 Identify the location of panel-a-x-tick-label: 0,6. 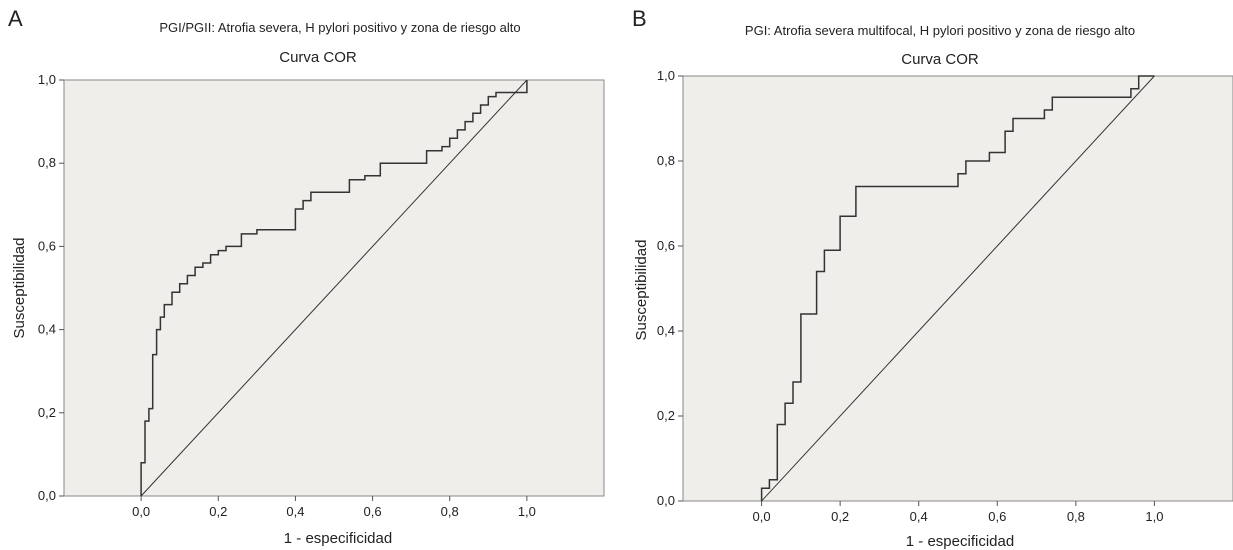
(373, 511).